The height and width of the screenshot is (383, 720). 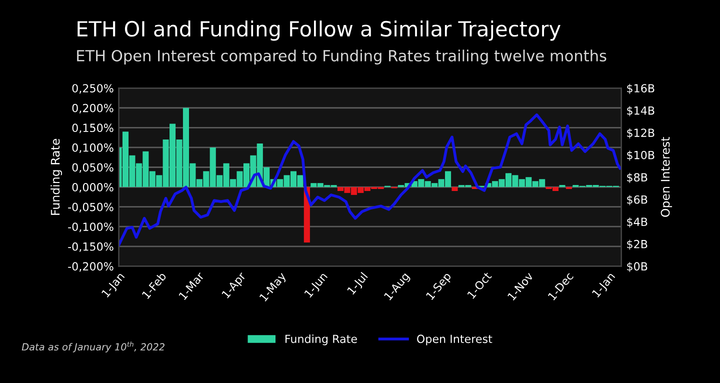 What do you see at coordinates (666, 177) in the screenshot?
I see `y2-axis-title: Open Interest` at bounding box center [666, 177].